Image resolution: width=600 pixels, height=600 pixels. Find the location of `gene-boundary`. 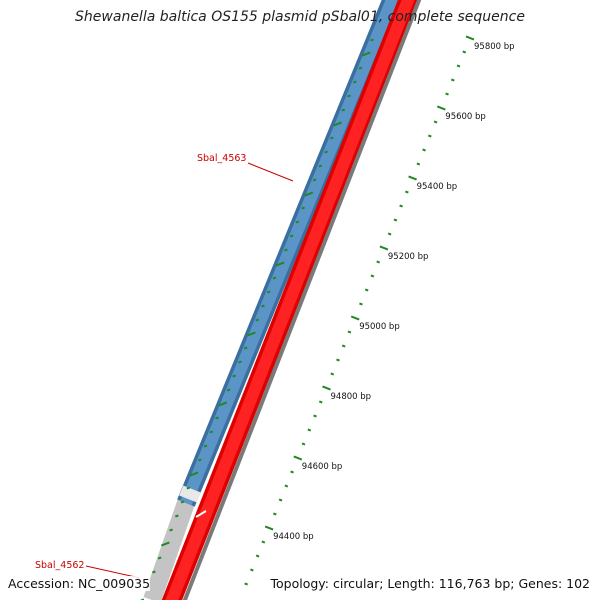

gene-boundary is located at coordinates (190, 494).